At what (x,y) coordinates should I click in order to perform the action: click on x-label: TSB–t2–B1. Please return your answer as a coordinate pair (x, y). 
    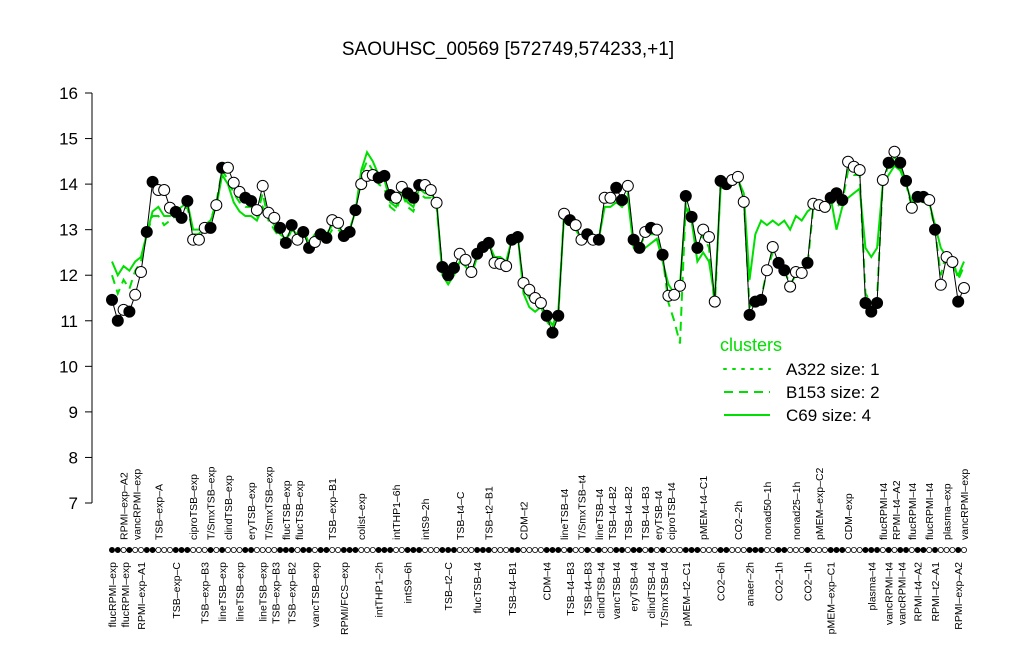
    Looking at the image, I should click on (490, 513).